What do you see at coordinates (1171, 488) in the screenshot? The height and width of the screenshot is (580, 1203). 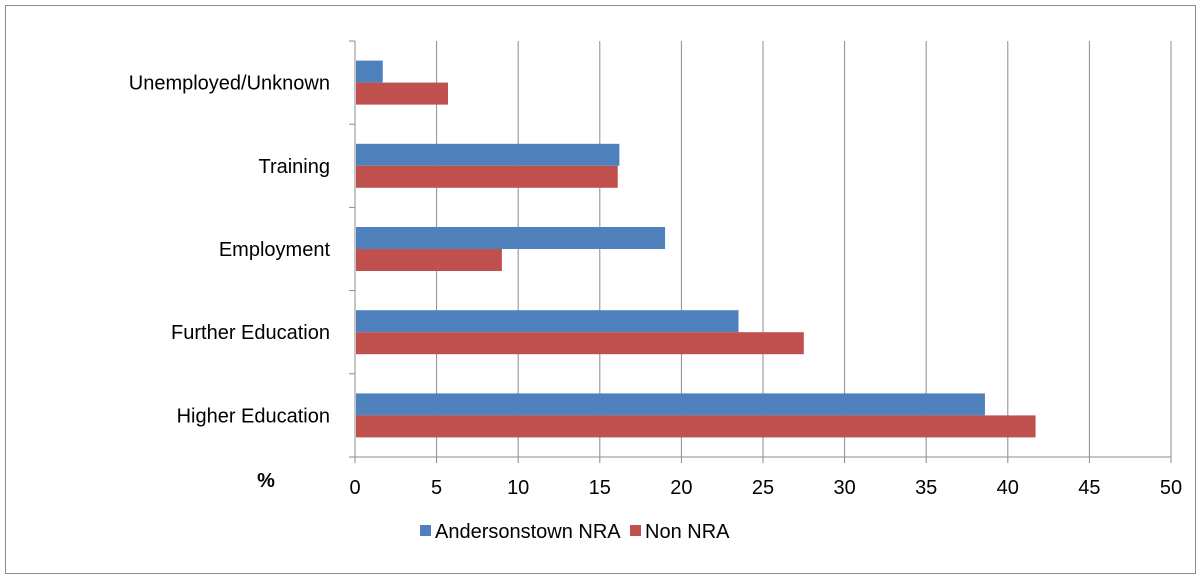 I see `x-tick-label: 50` at bounding box center [1171, 488].